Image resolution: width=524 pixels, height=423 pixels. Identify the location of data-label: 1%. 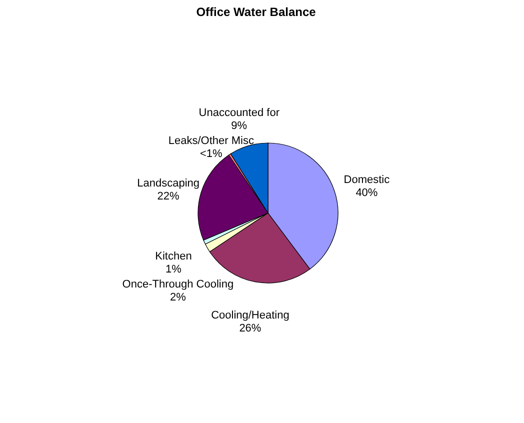
(174, 269).